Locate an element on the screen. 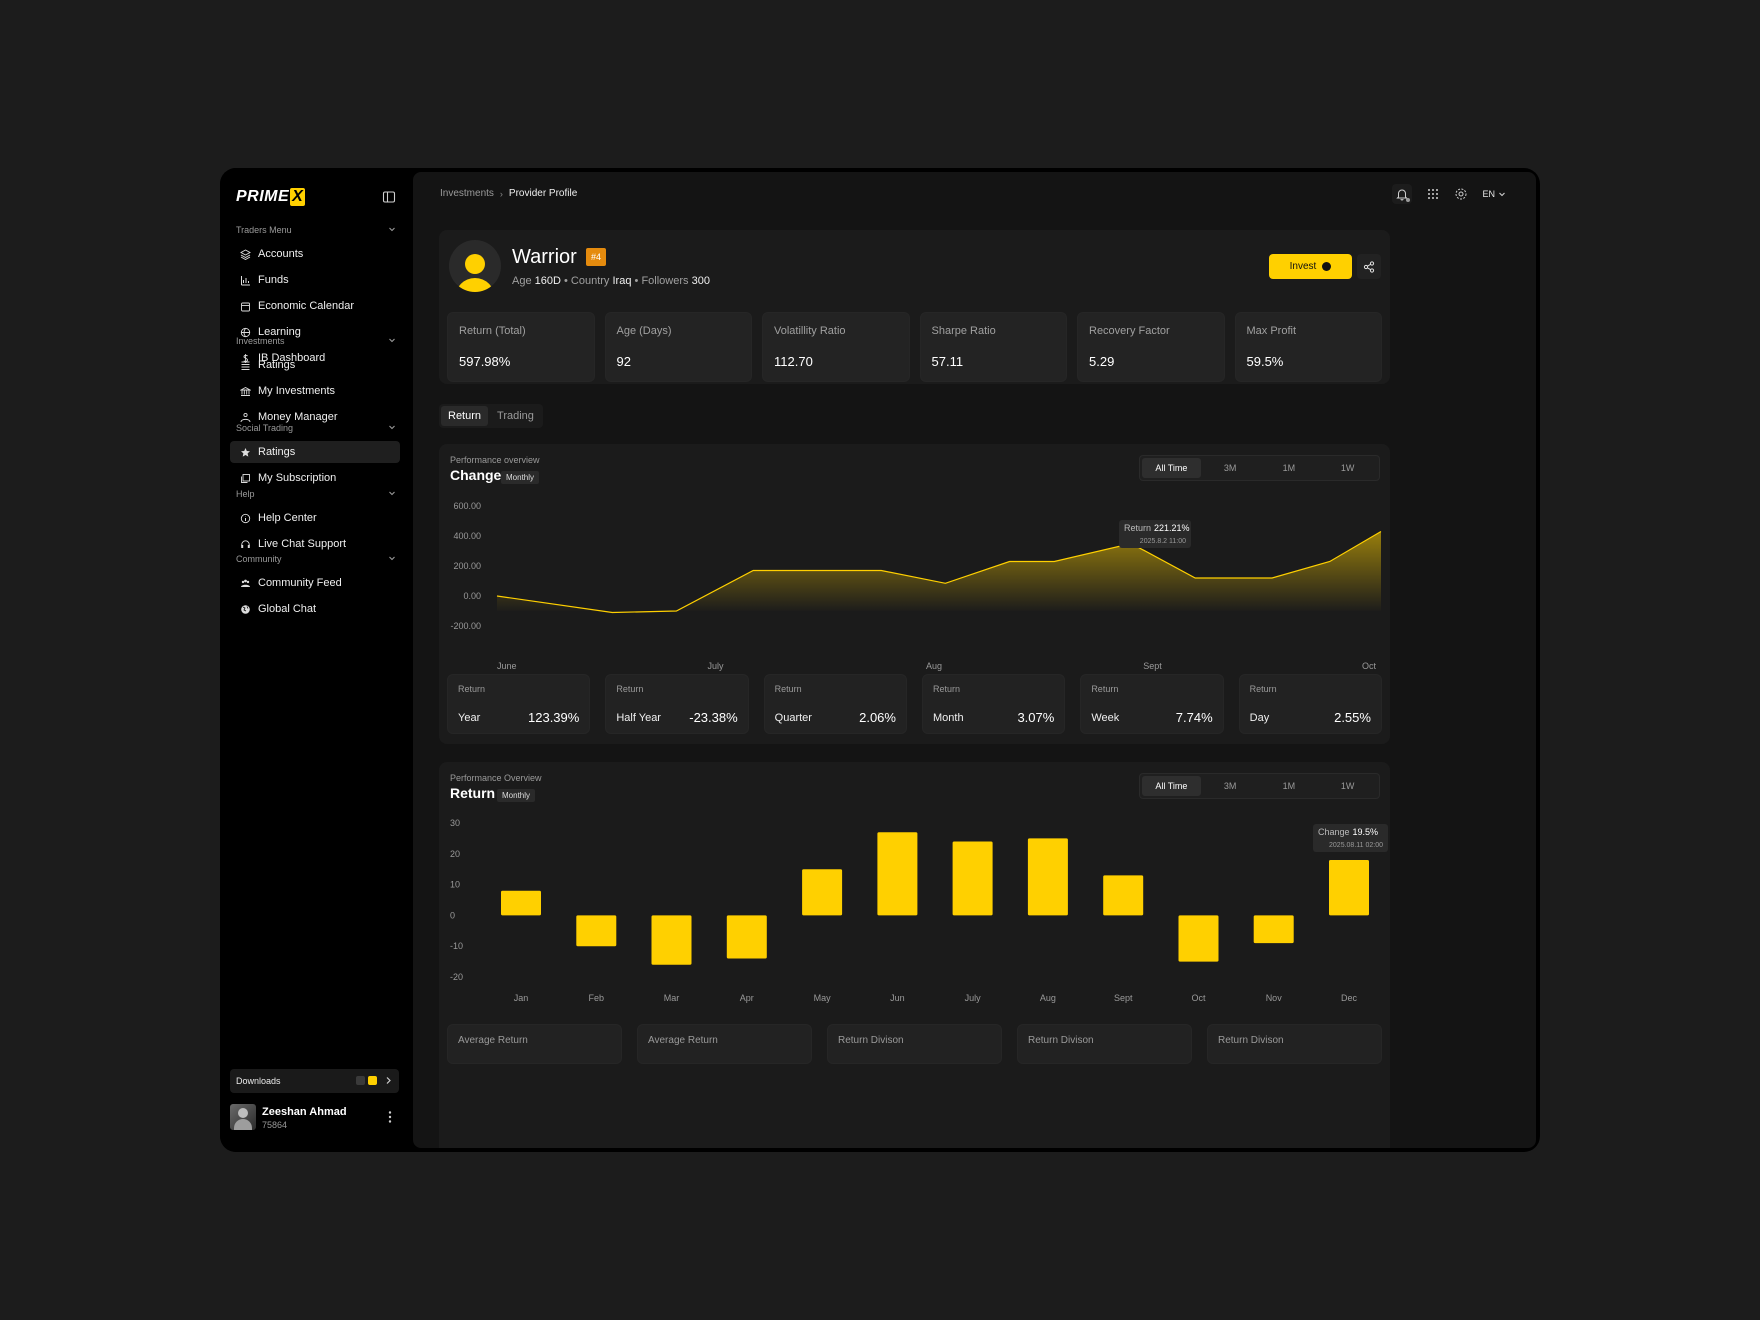 This screenshot has height=1320, width=1760. bar-mar is located at coordinates (671, 940).